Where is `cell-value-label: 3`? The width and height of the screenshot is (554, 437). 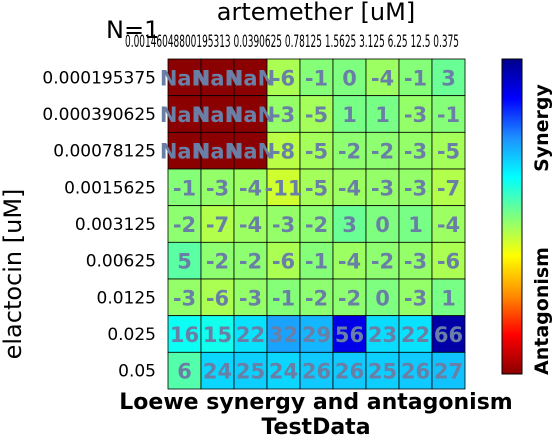
cell-value-label: 3 is located at coordinates (349, 225).